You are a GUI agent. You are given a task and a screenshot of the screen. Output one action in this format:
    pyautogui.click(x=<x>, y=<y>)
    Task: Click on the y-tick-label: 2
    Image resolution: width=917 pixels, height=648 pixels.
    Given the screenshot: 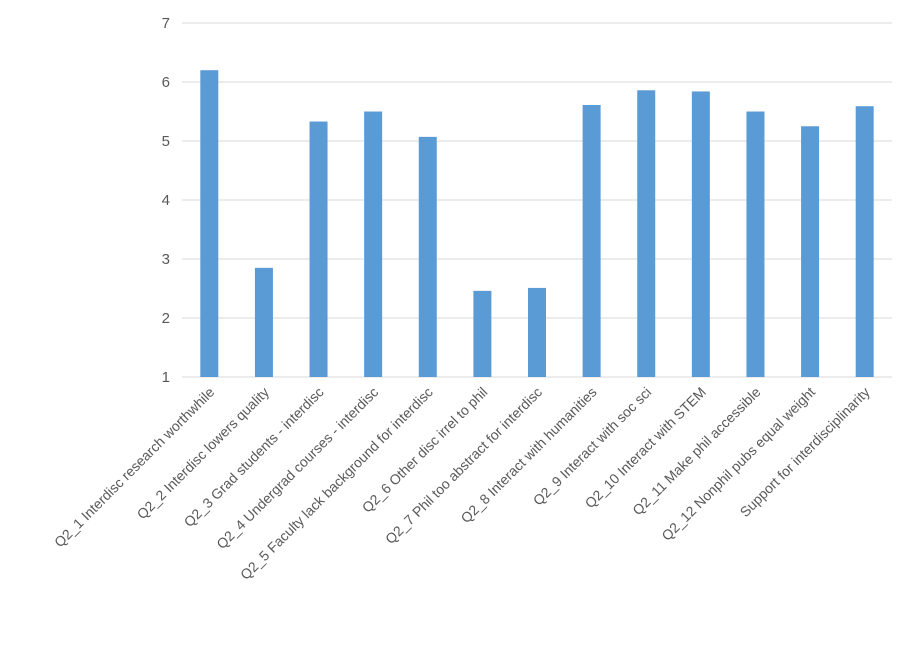 What is the action you would take?
    pyautogui.click(x=166, y=318)
    